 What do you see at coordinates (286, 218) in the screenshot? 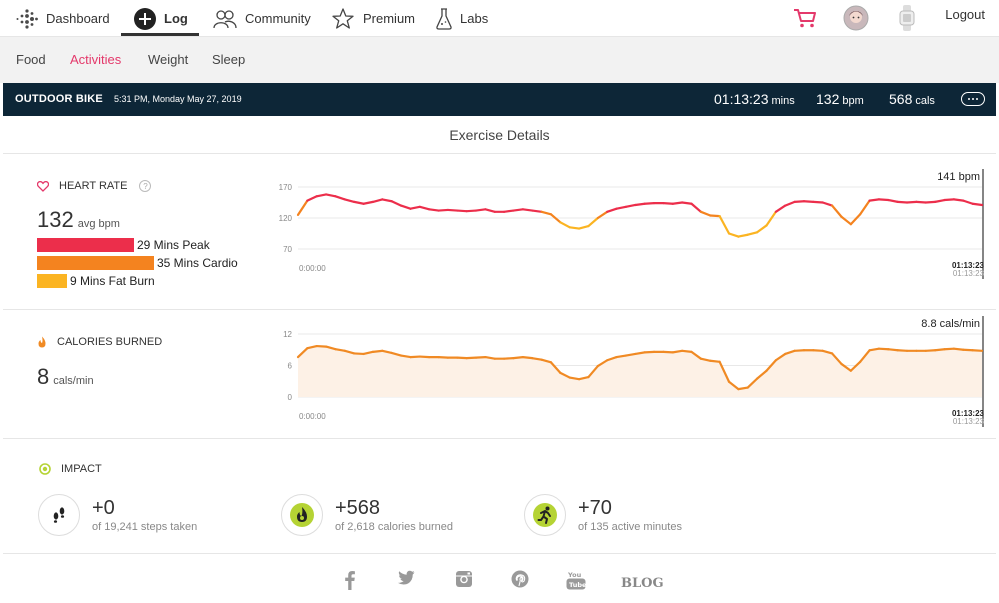
I see `y-tick-label: 120` at bounding box center [286, 218].